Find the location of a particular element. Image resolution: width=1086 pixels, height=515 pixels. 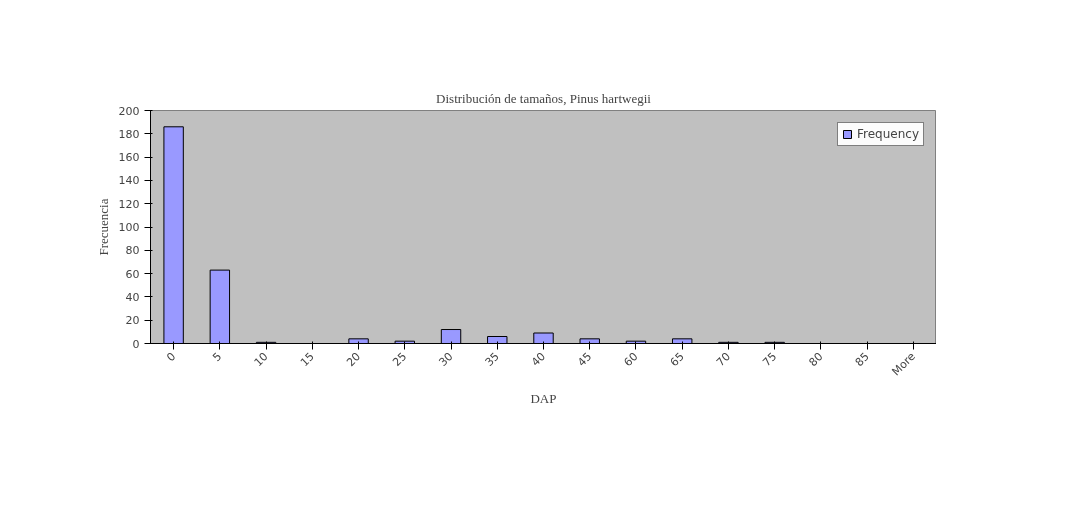

y-axis-title: Frecuencia is located at coordinates (103, 227).